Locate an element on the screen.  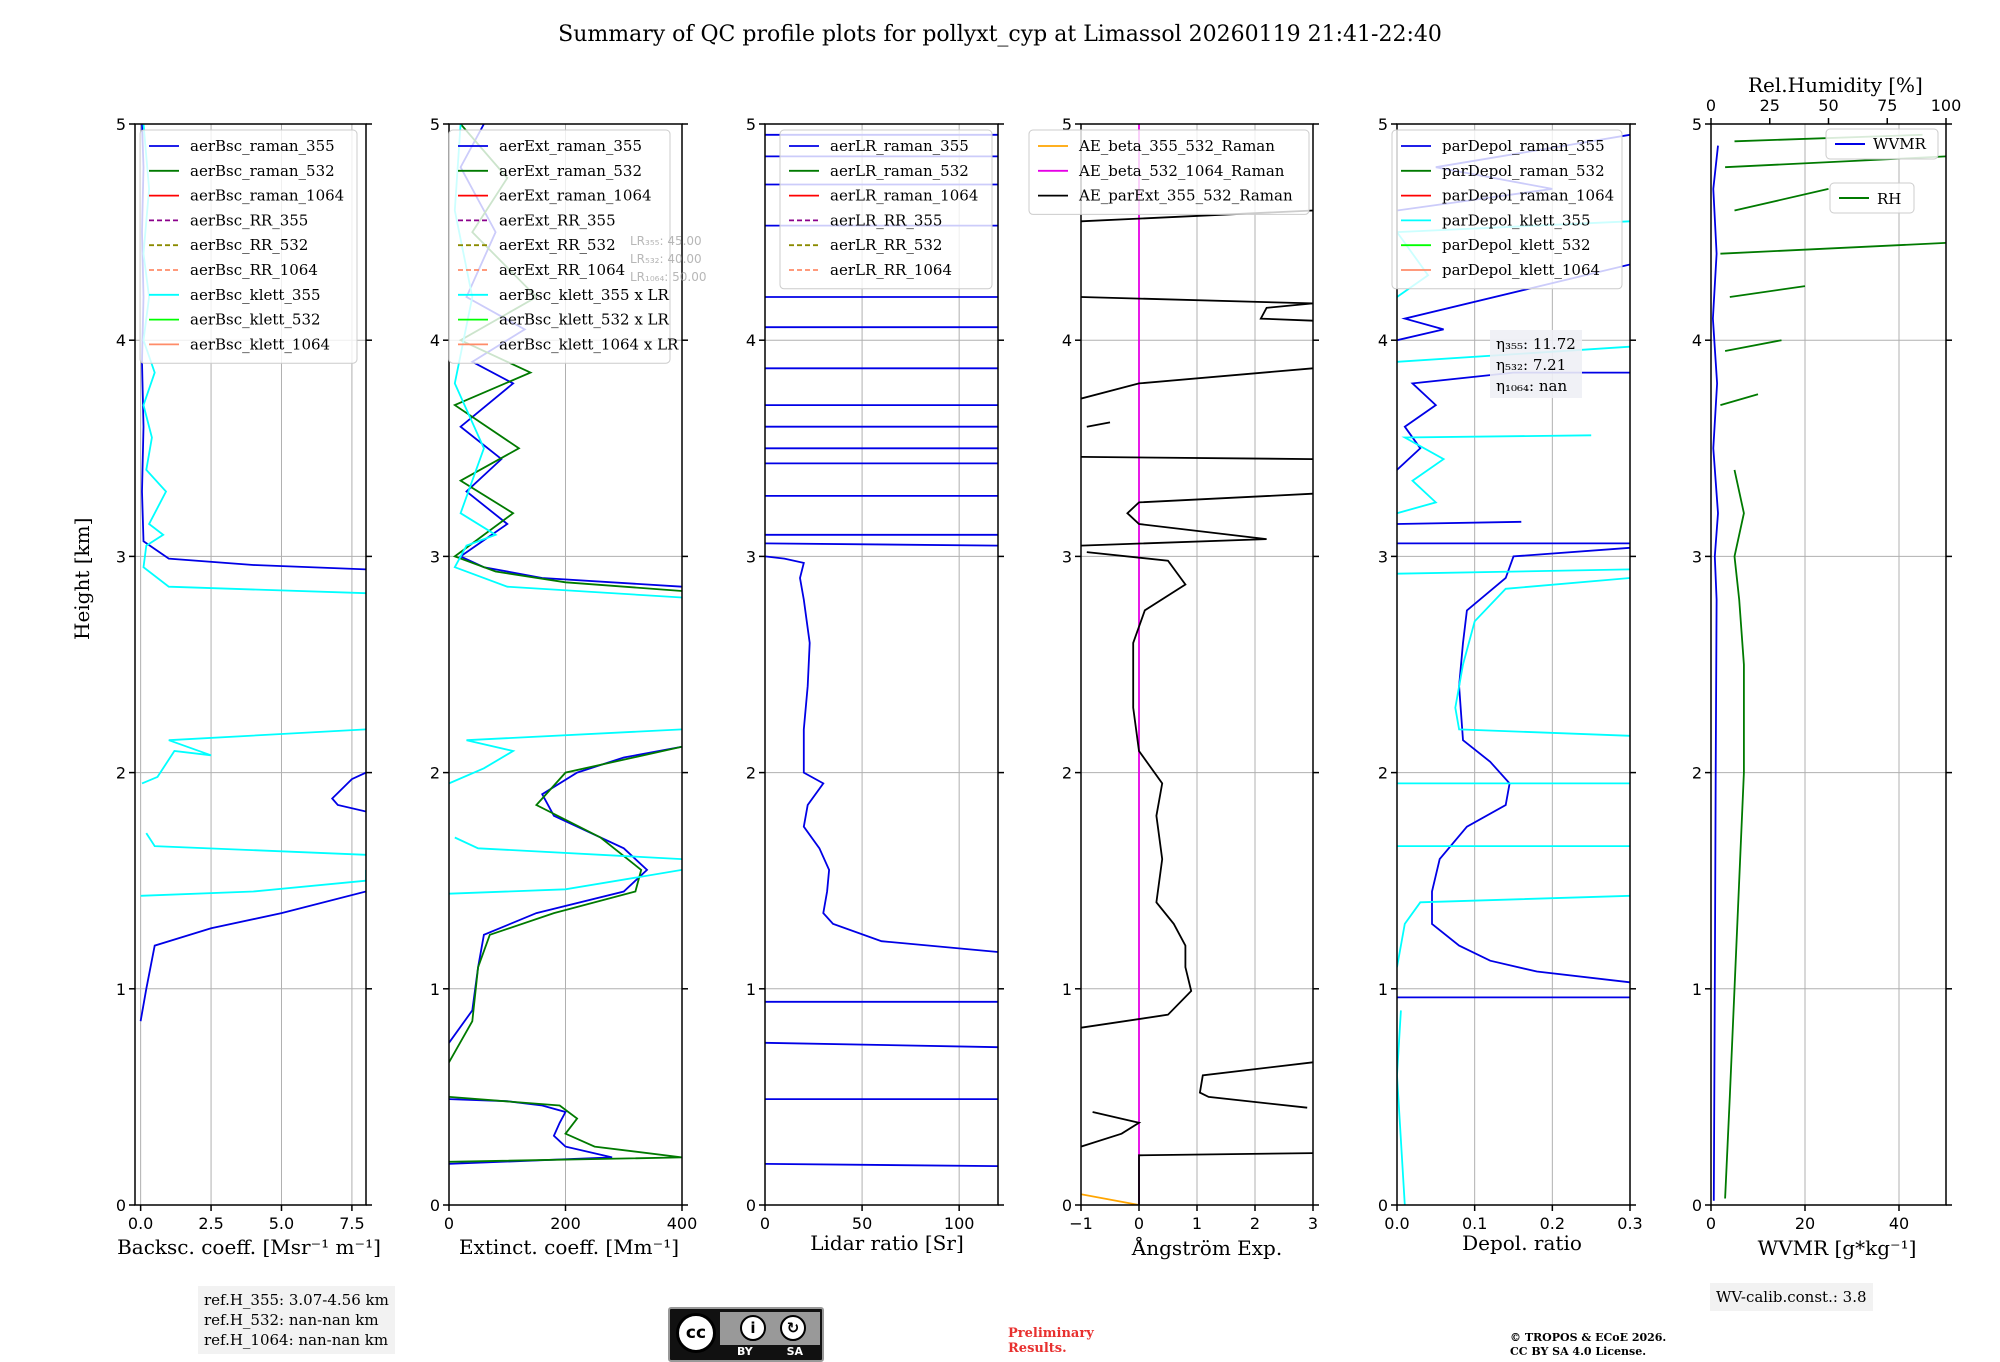
preliminary-line-2: Results. is located at coordinates (1037, 1348).